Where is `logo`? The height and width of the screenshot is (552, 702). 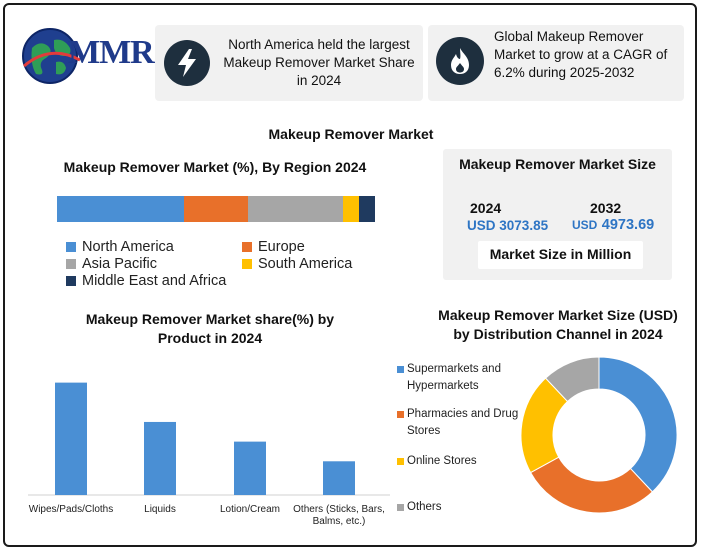 logo is located at coordinates (85, 57).